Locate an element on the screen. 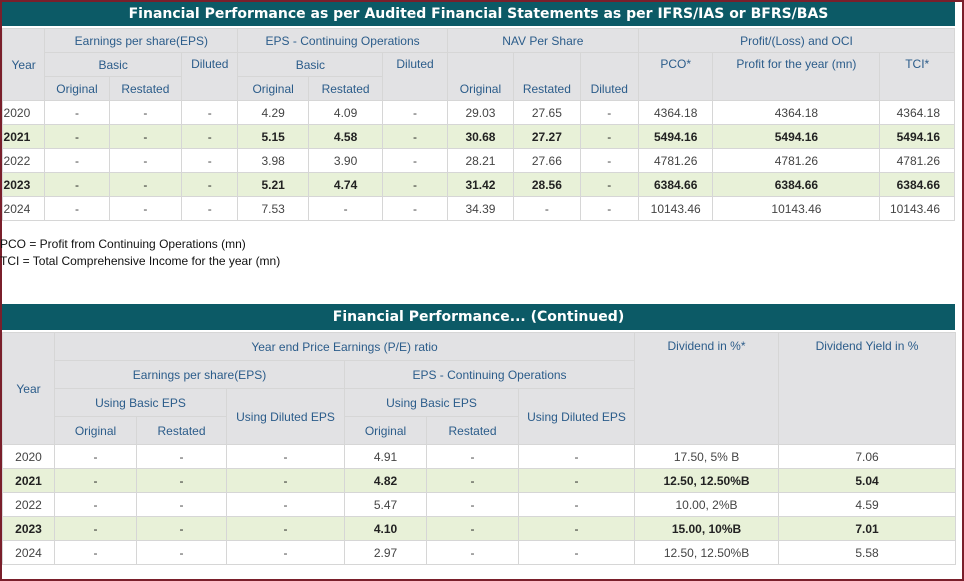 The height and width of the screenshot is (581, 964). value-cell: 27.66 is located at coordinates (547, 160).